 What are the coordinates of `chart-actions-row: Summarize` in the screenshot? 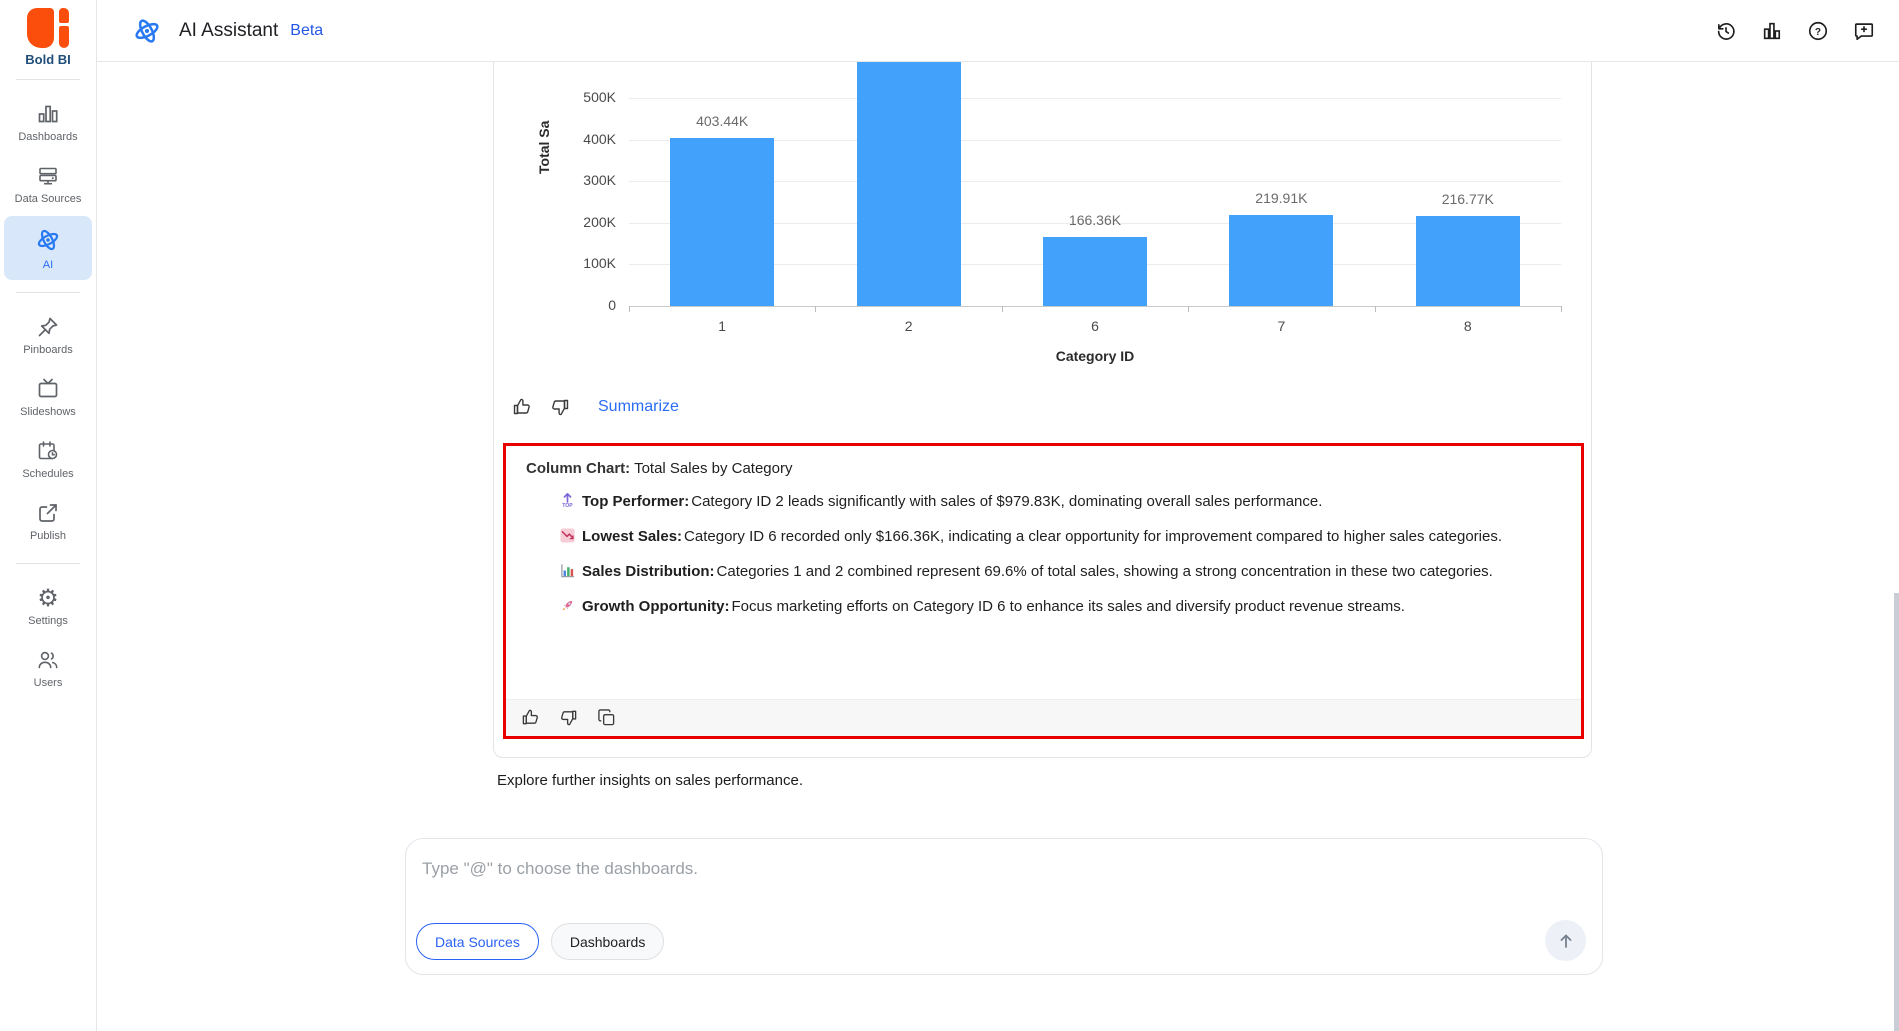 It's located at (595, 407).